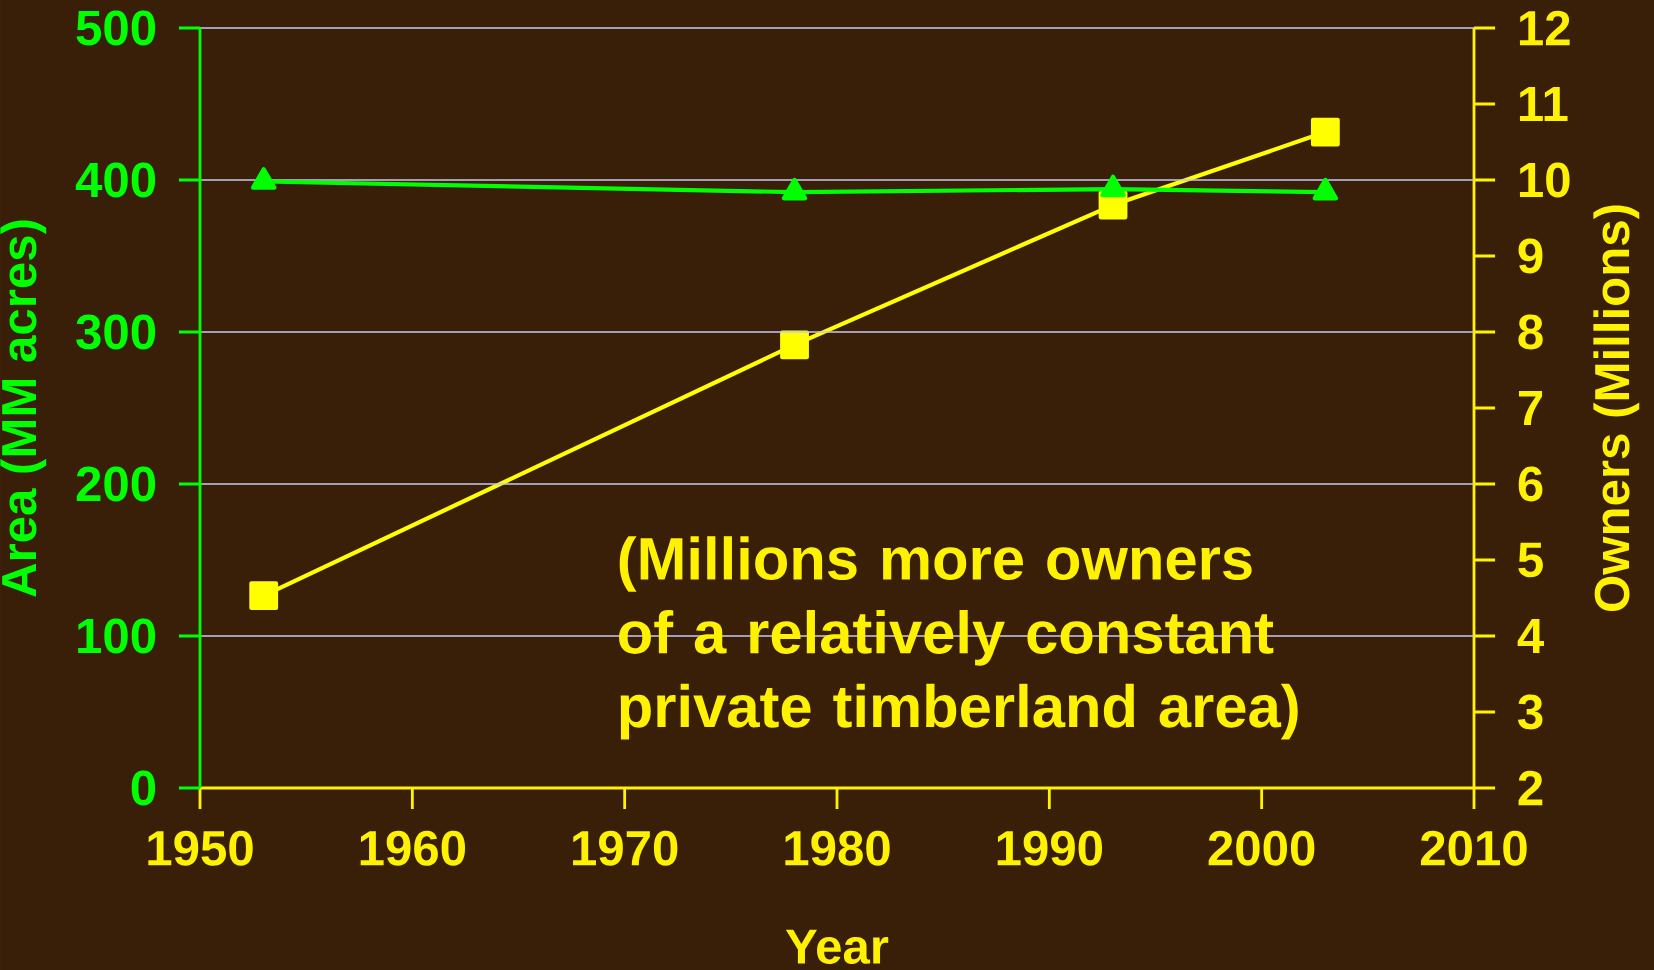  What do you see at coordinates (116, 332) in the screenshot?
I see `y-tick-label: 300` at bounding box center [116, 332].